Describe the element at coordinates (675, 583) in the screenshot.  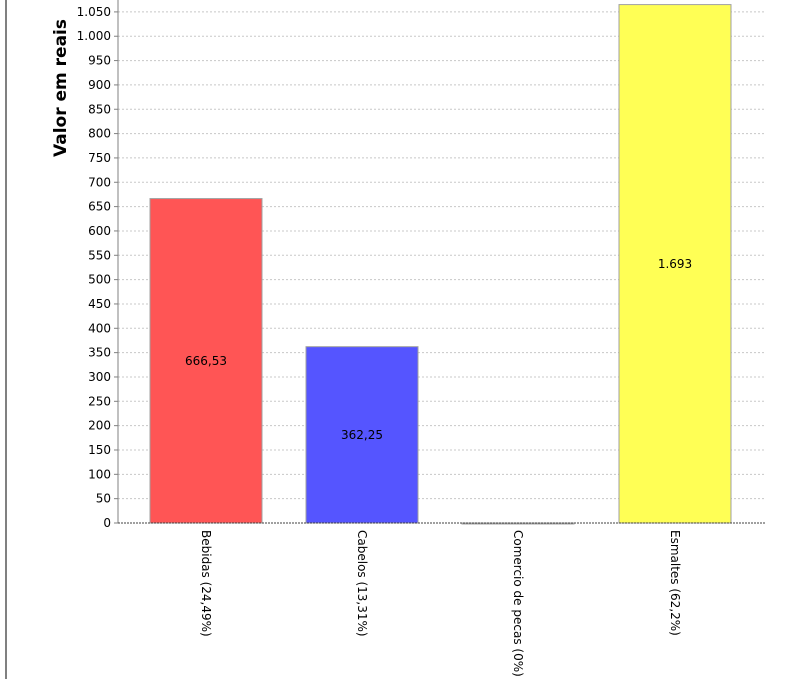
I see `x-tick-label: Esmaltes (62,2%)` at that location.